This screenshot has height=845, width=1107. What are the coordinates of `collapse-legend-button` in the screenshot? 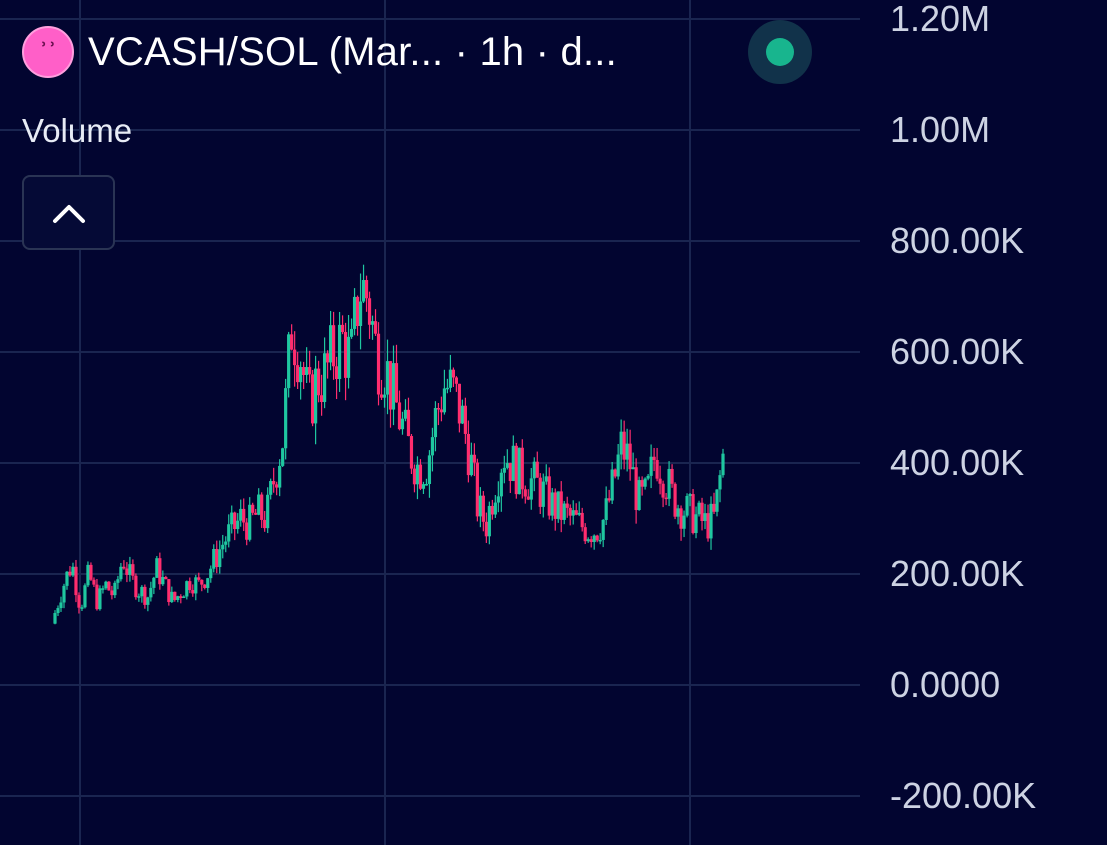 It's located at (68, 212).